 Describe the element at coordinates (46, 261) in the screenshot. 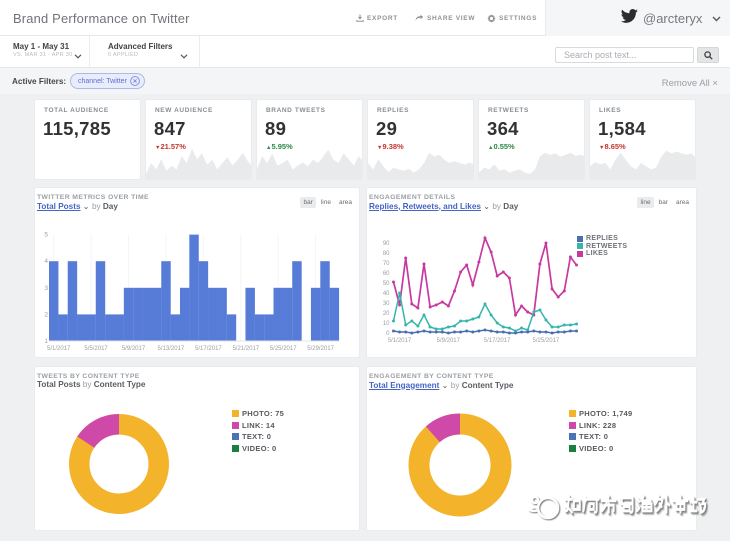

I see `svg-text: 4` at that location.